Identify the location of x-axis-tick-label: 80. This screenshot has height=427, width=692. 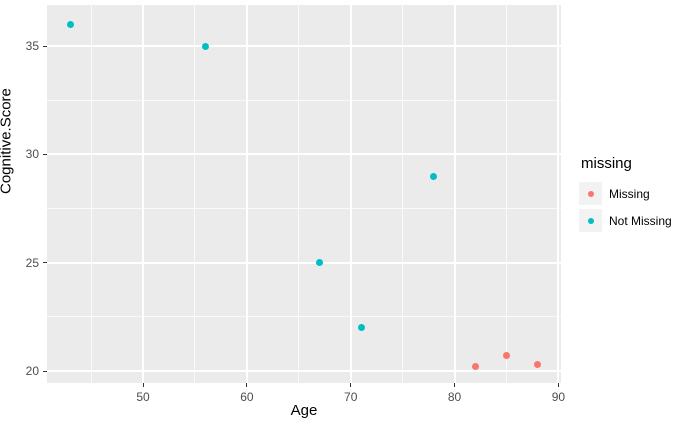
(454, 397).